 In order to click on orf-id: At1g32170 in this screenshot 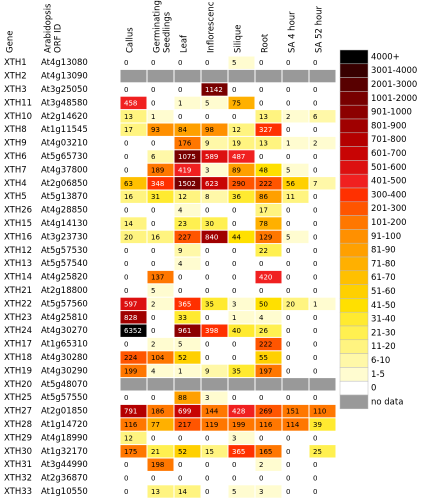, I will do `click(64, 452)`.